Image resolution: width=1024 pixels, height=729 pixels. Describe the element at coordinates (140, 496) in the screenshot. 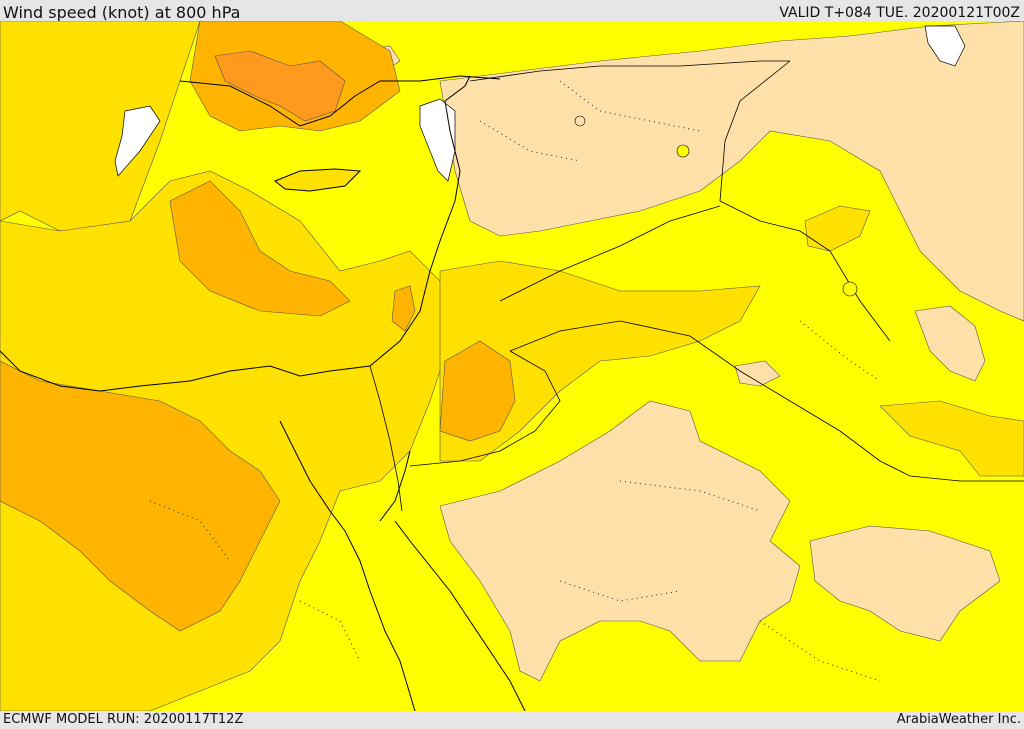

I see `band-15-20-egypt` at that location.